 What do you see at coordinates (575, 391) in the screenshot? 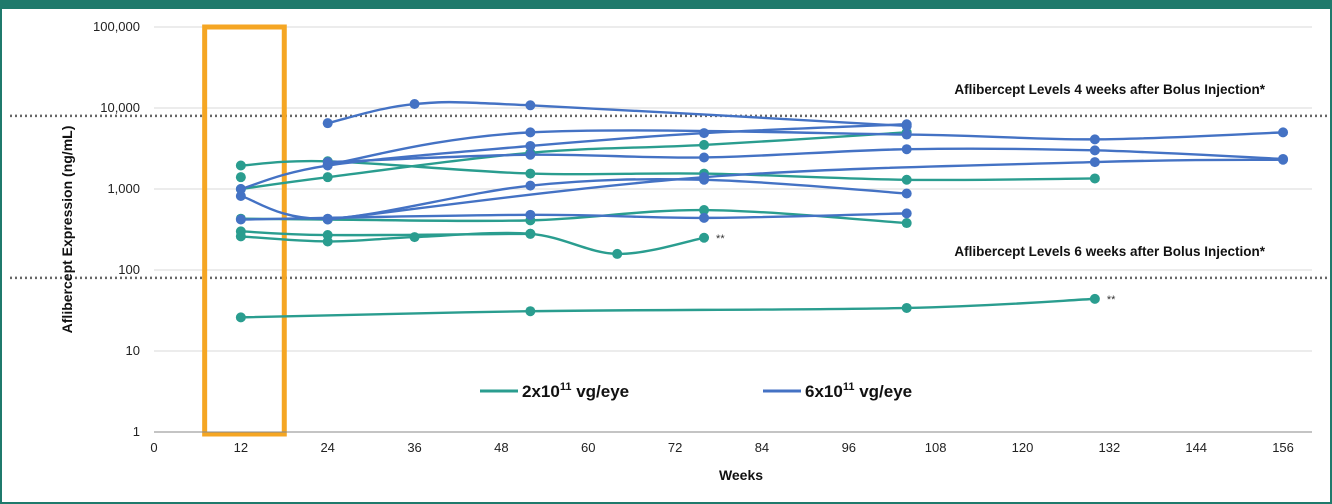
I see `legend-label: 2x1011 vg/eye` at bounding box center [575, 391].